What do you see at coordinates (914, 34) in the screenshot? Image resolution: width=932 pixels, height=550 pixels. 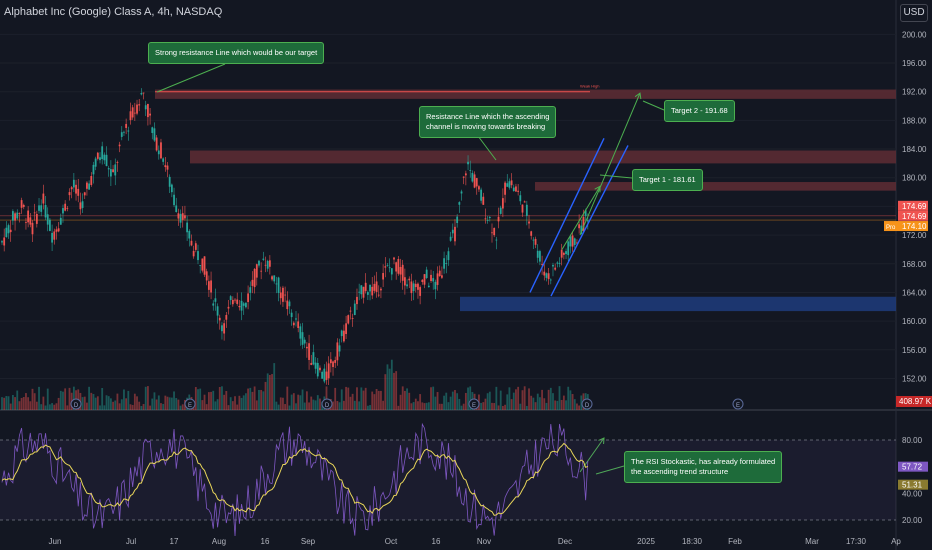 I see `price-tick-label: 200.00` at bounding box center [914, 34].